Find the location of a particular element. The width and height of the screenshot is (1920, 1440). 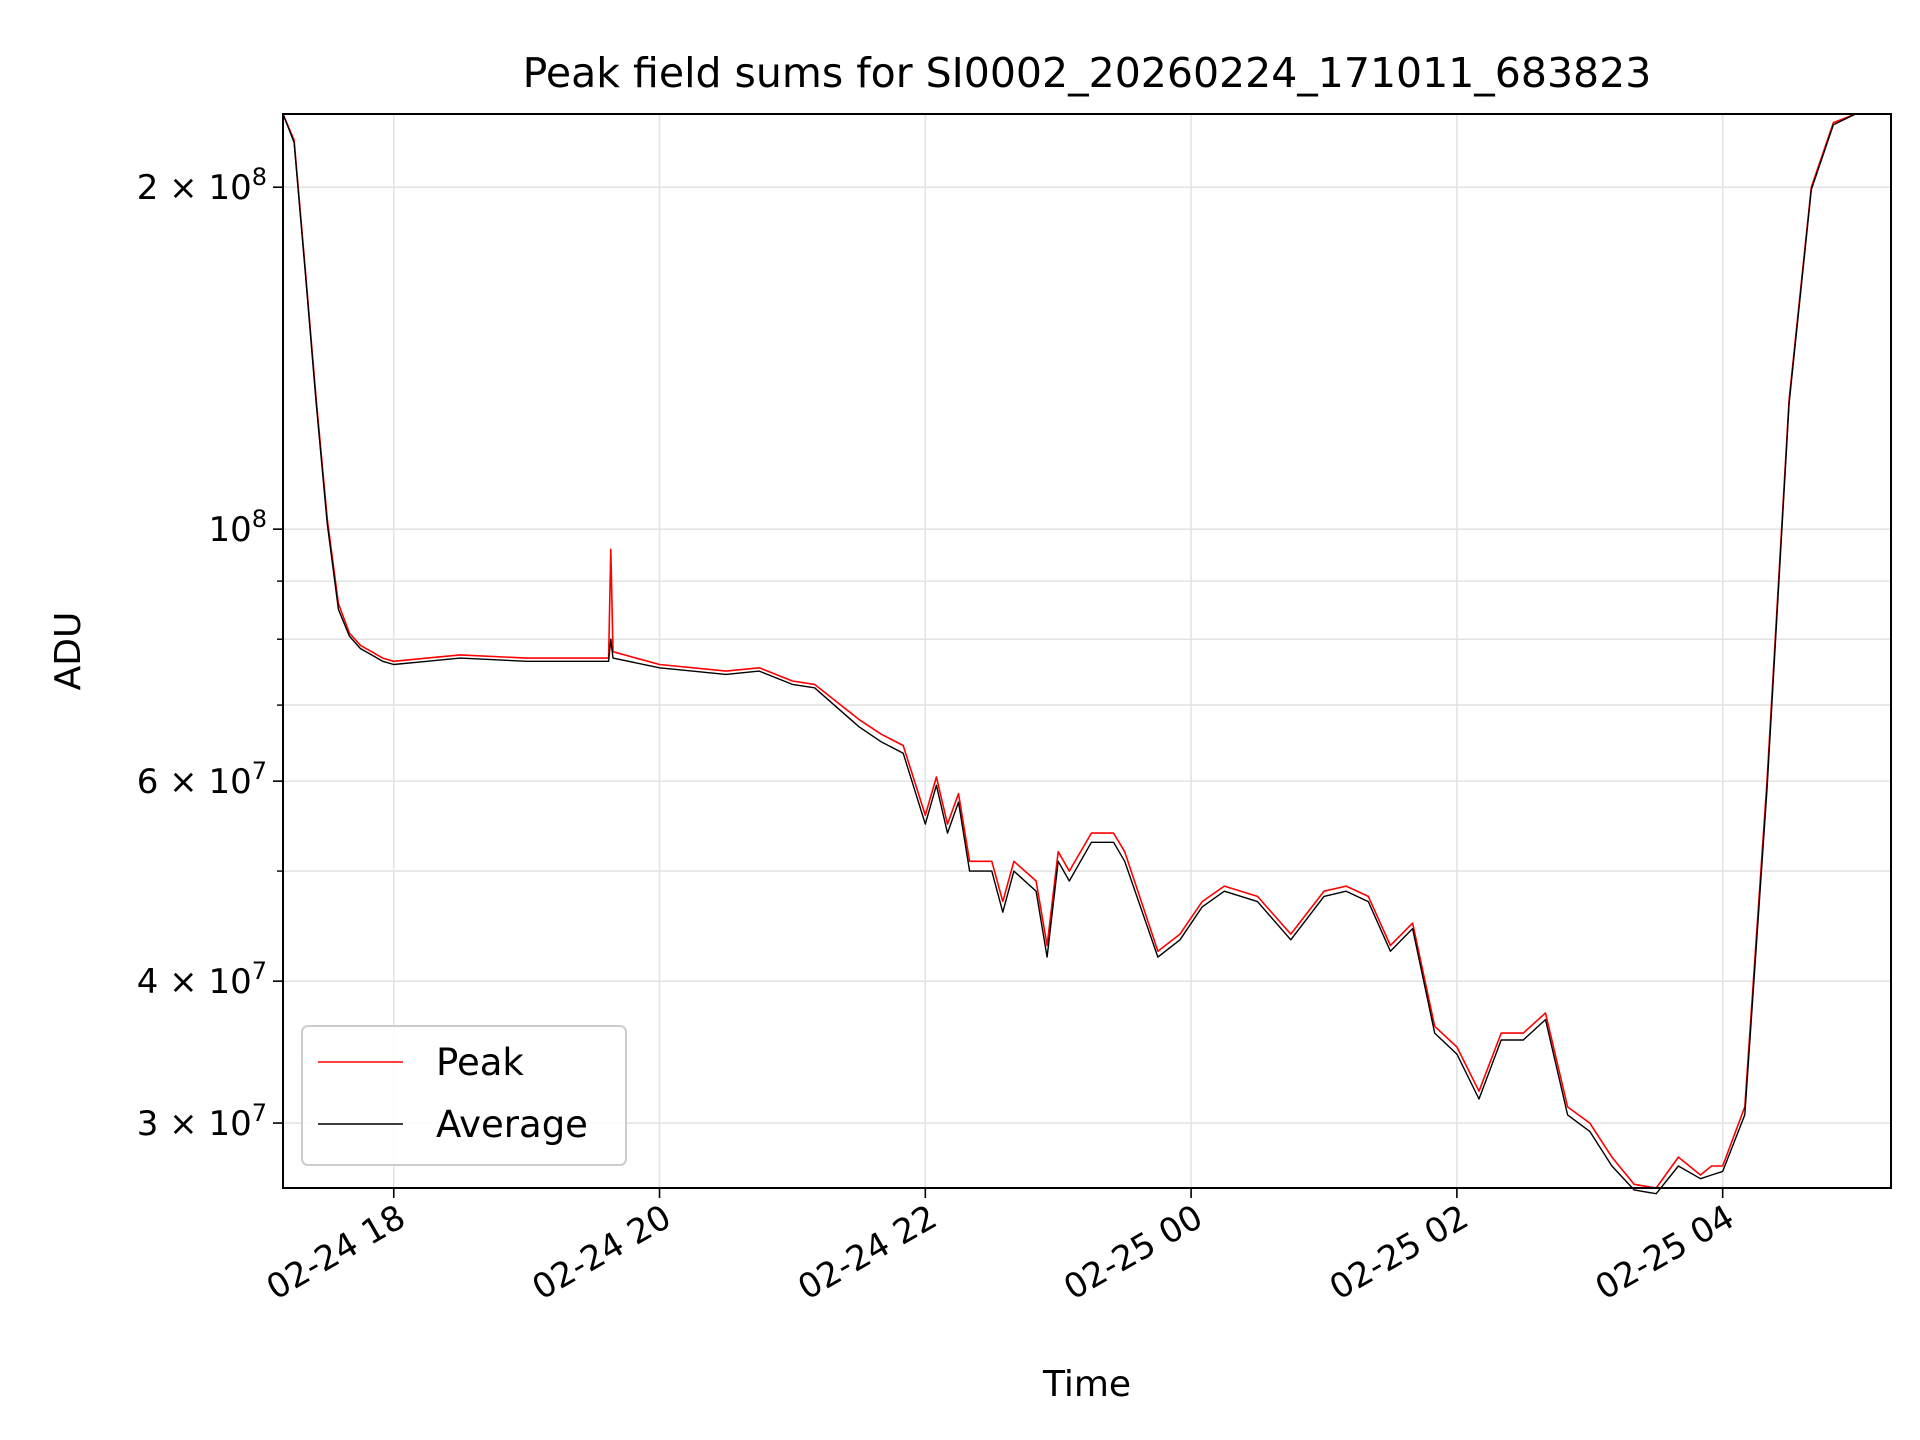

y-tick-label-3: 108 is located at coordinates (237, 527).